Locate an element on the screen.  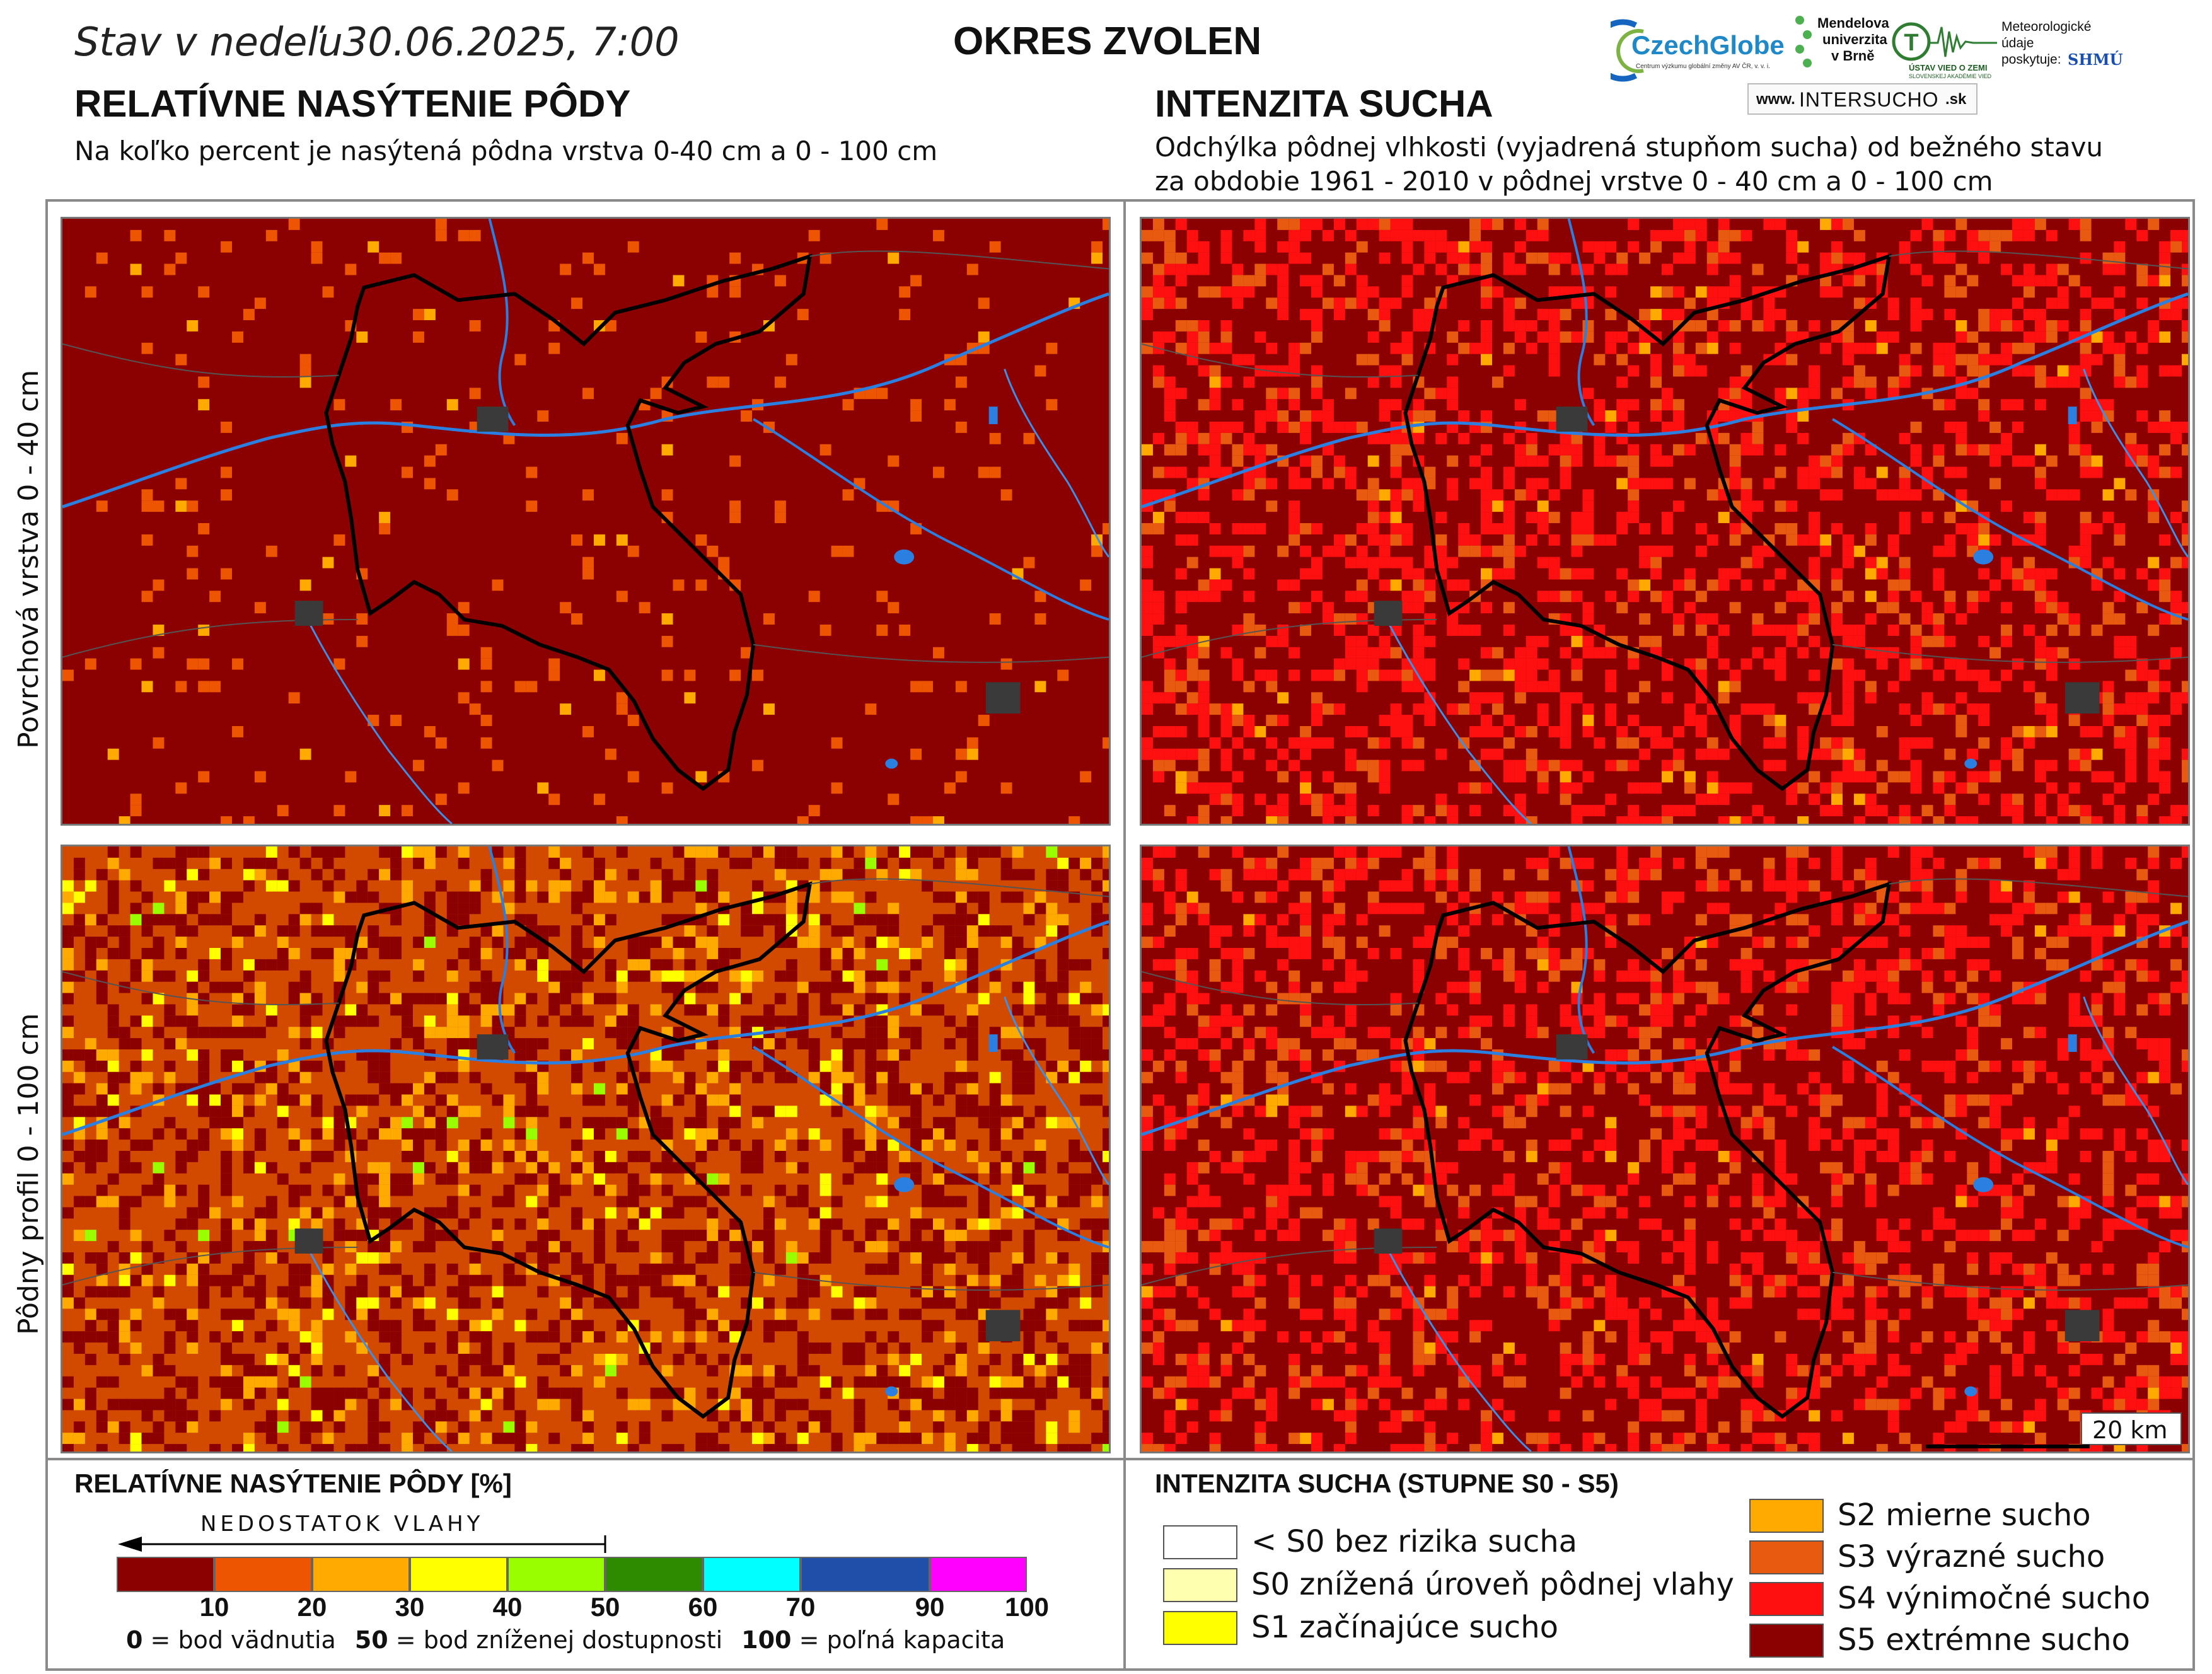
deficit-arrow-icon is located at coordinates (362, 1544).